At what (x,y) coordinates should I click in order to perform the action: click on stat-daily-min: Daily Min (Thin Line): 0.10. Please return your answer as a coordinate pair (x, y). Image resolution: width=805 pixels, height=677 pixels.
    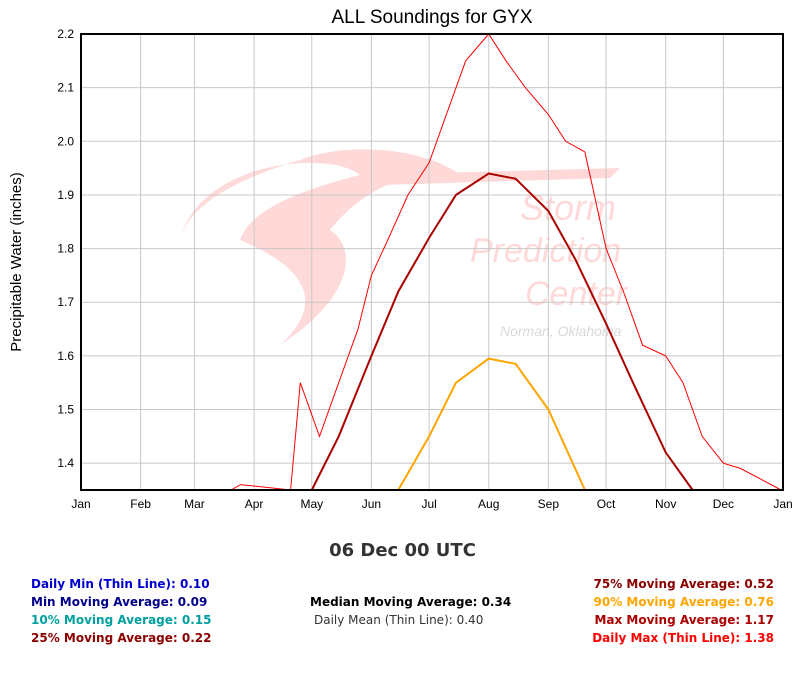
    Looking at the image, I should click on (120, 584).